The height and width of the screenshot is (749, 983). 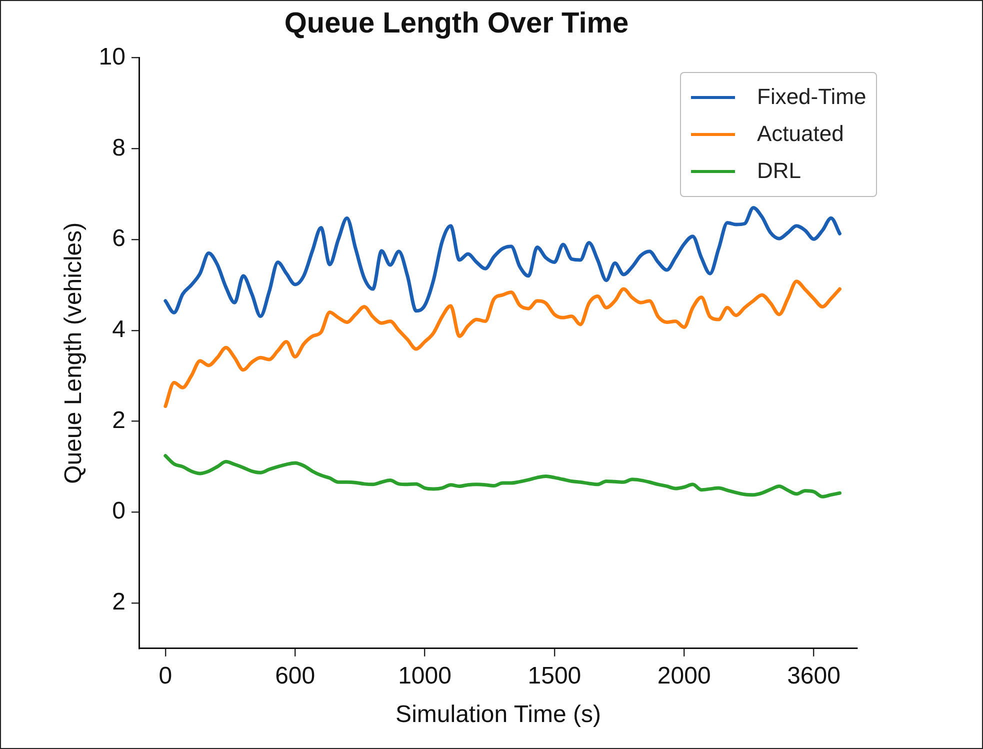 I want to click on y-axis-title: Queue Length (vehicles), so click(x=74, y=353).